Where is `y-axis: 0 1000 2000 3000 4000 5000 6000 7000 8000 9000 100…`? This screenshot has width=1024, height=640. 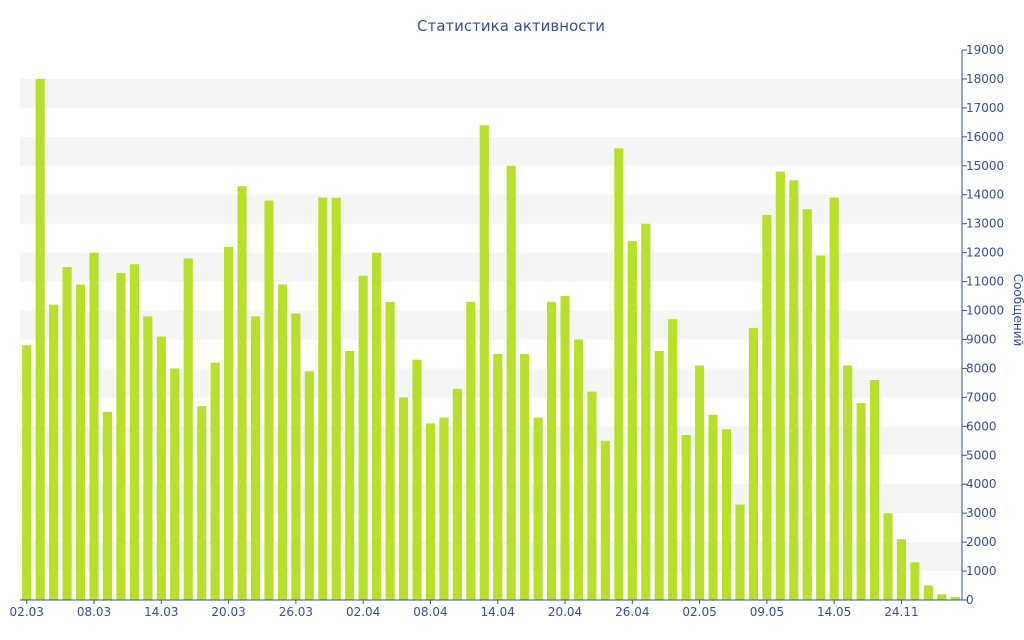 y-axis: 0 1000 2000 3000 4000 5000 6000 7000 8000 9000 100… is located at coordinates (982, 325).